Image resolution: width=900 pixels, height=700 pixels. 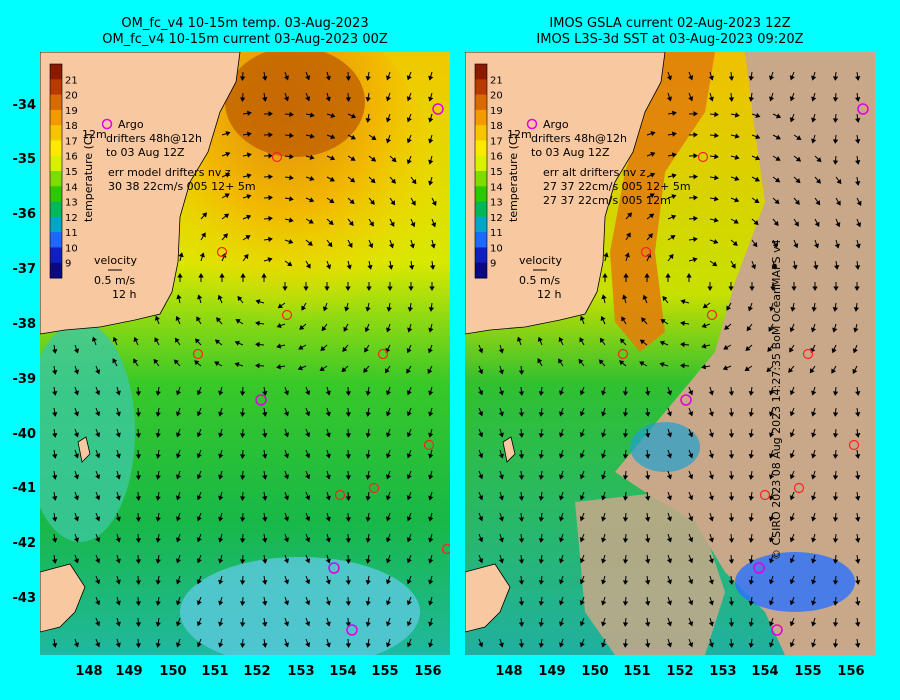 I want to click on velocity-legend-time: 12 h, so click(x=549, y=294).